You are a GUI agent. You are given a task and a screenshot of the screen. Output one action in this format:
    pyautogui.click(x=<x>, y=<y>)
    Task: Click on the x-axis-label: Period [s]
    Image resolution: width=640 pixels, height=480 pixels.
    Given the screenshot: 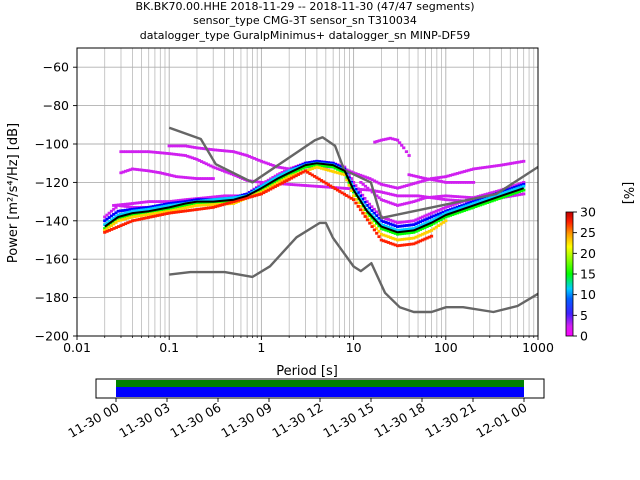 What is the action you would take?
    pyautogui.click(x=307, y=371)
    